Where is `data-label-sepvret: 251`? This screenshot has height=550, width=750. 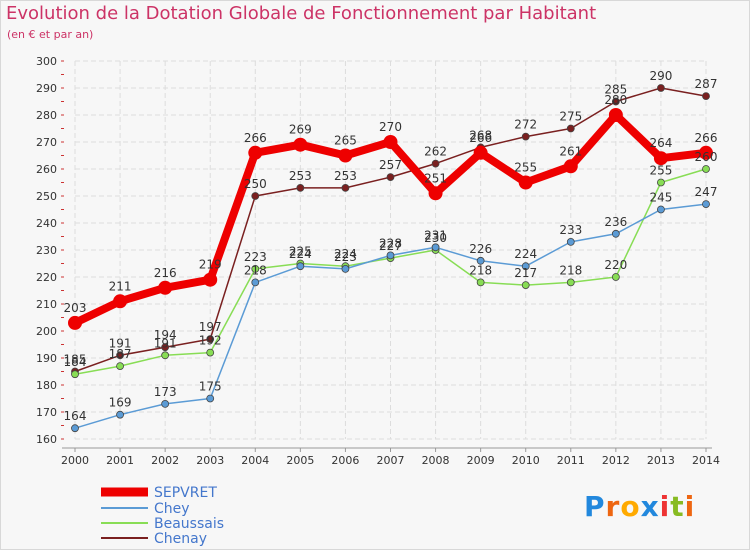
data-label-sepvret: 251 is located at coordinates (435, 178).